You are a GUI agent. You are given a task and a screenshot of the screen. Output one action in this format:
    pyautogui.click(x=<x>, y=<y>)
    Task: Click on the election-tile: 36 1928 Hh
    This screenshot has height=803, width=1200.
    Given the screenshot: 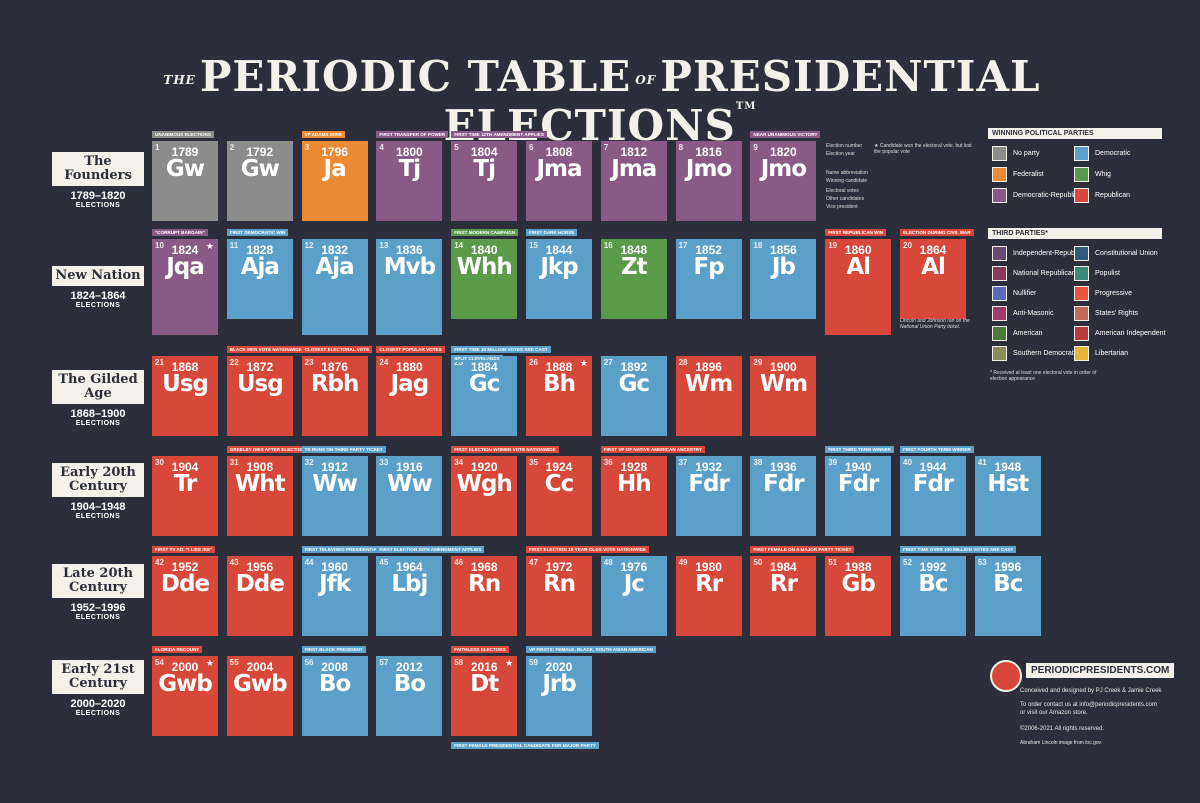 What is the action you would take?
    pyautogui.click(x=633, y=496)
    